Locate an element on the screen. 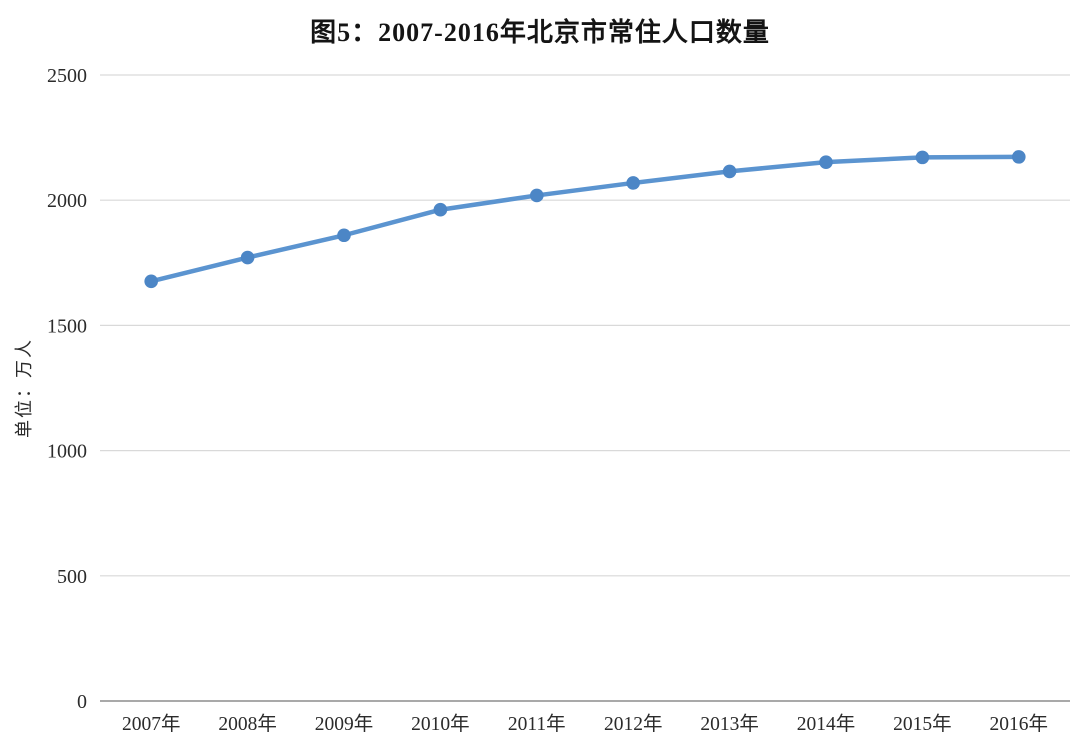  y-axis-title: 单位：万人 is located at coordinates (24, 388).